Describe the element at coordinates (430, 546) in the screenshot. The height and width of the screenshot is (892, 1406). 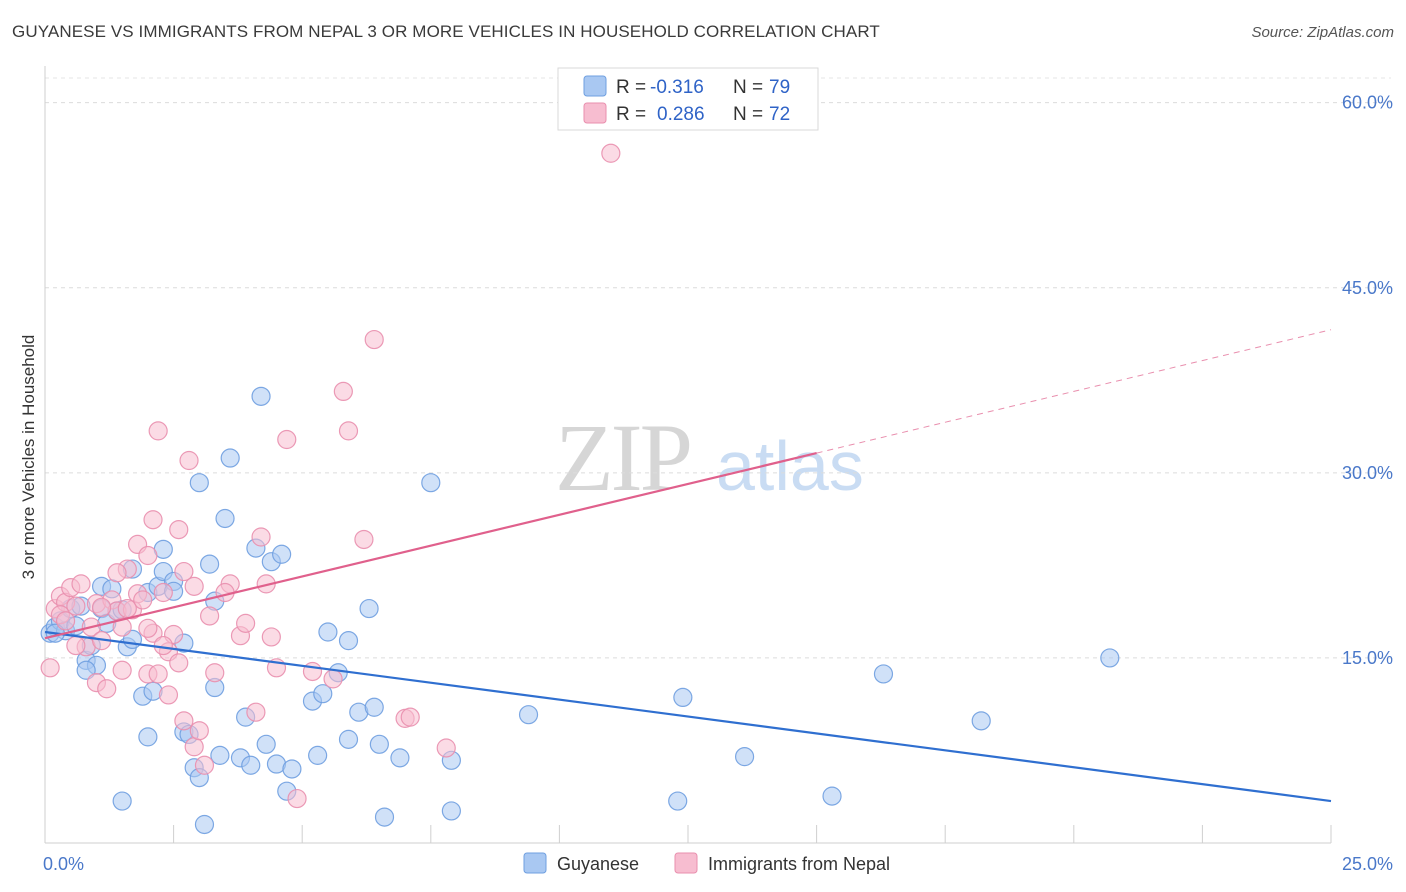
I see `nepal-trend-line` at that location.